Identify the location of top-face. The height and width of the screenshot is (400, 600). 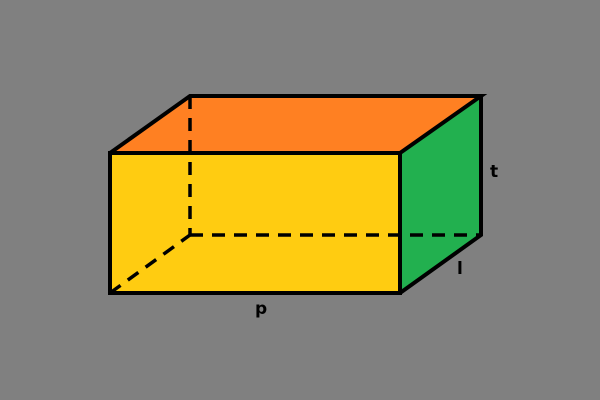
(295, 124).